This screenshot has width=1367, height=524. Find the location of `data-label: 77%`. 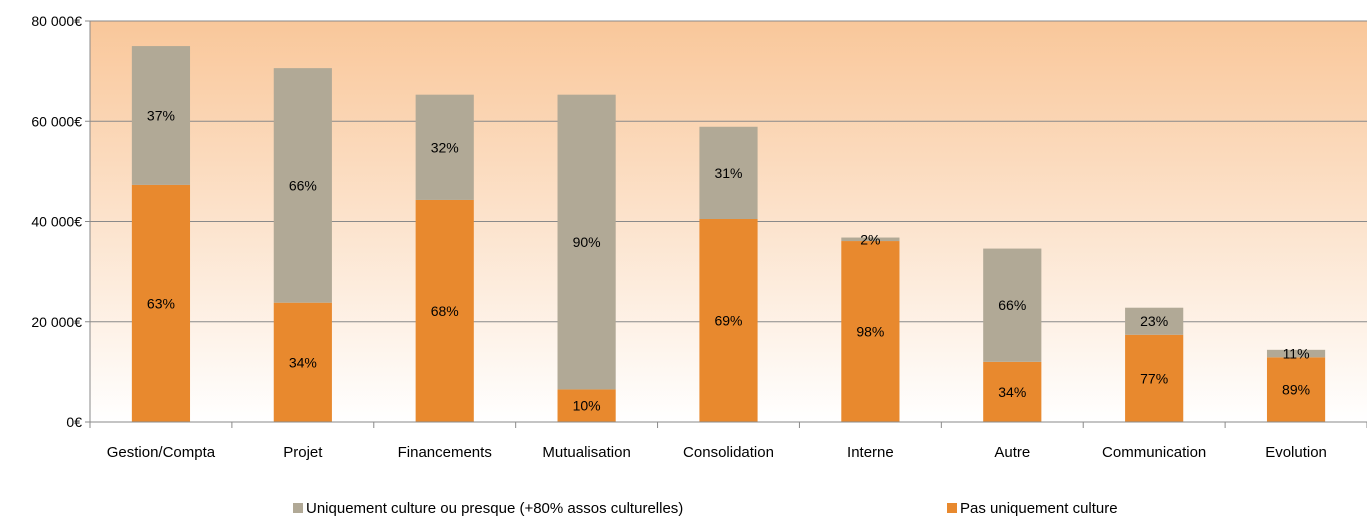

data-label: 77% is located at coordinates (1154, 378).